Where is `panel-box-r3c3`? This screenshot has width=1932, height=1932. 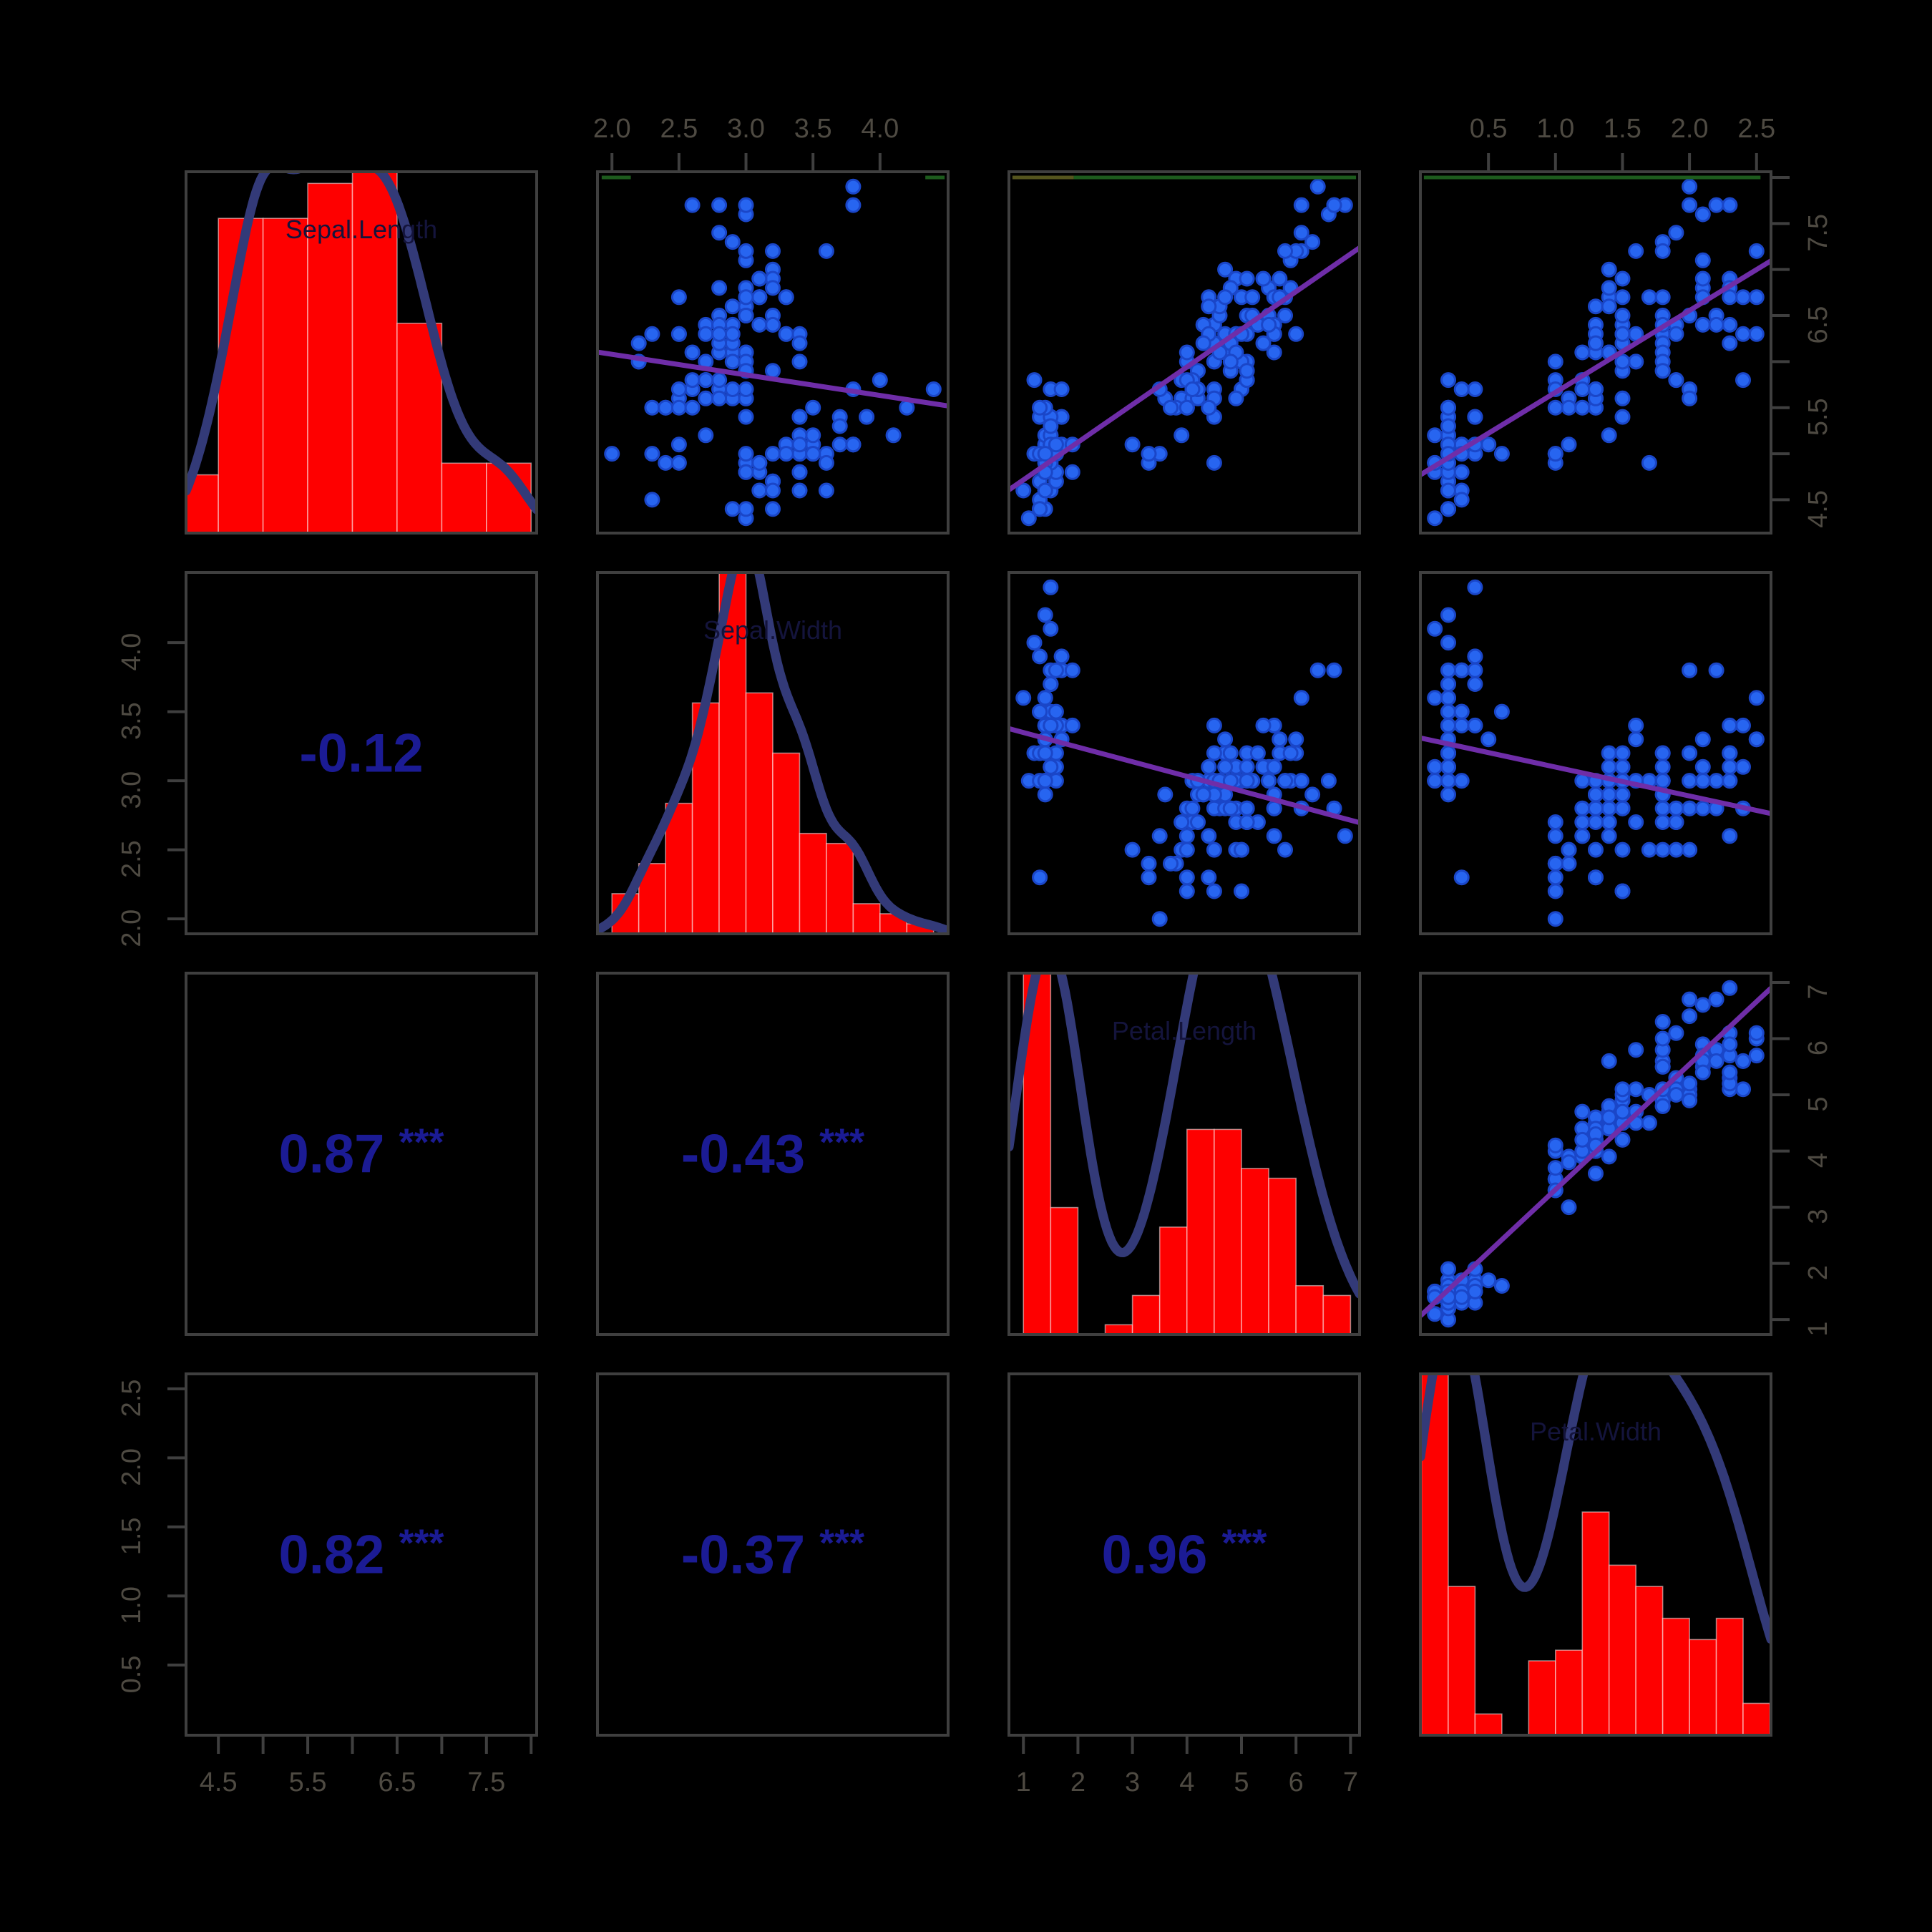 panel-box-r3c3 is located at coordinates (1595, 1554).